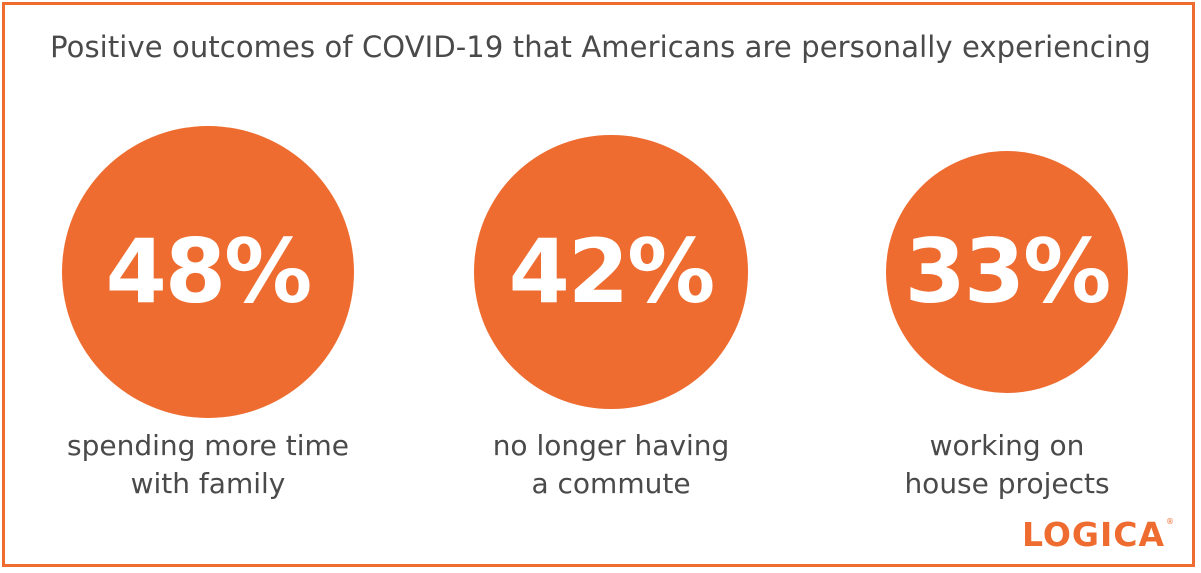  Describe the element at coordinates (611, 465) in the screenshot. I see `stat-caption: no longer having a commute` at that location.